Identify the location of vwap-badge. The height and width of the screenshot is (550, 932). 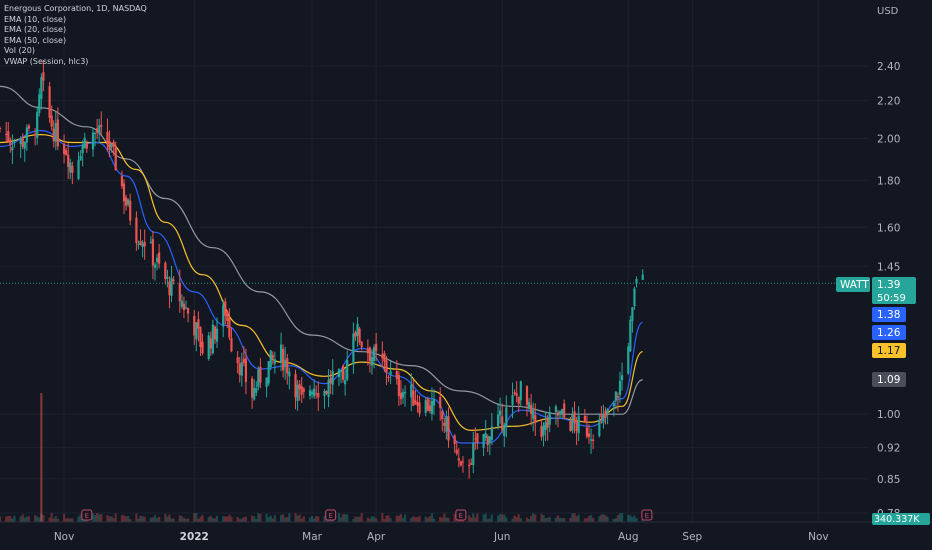
(889, 379).